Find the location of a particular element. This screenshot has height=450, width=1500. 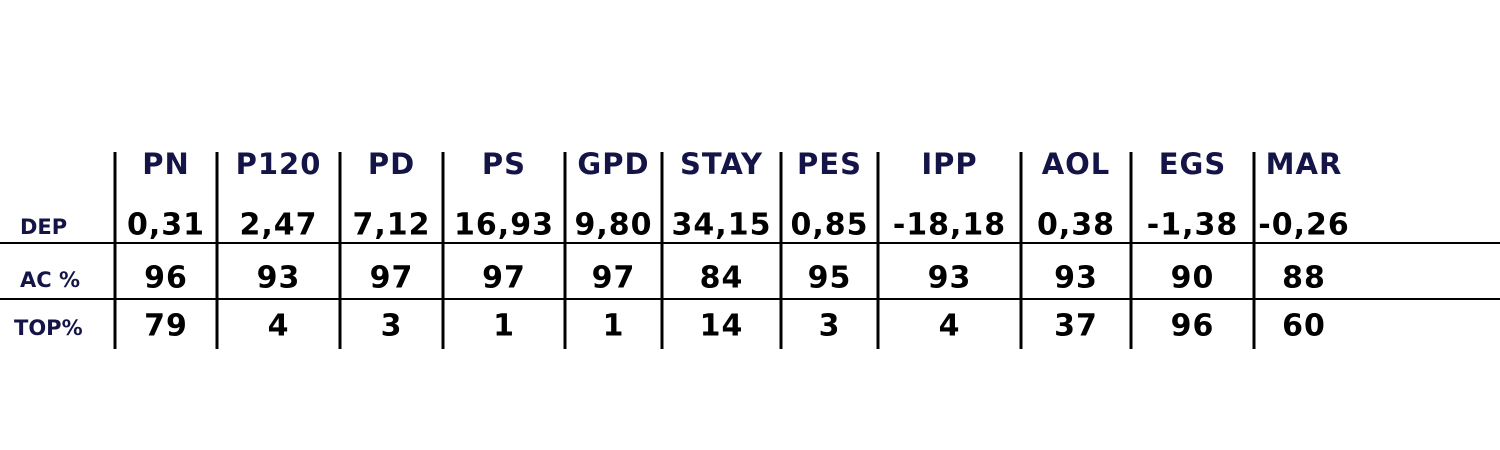

cell-value: -0,26 is located at coordinates (1303, 225).